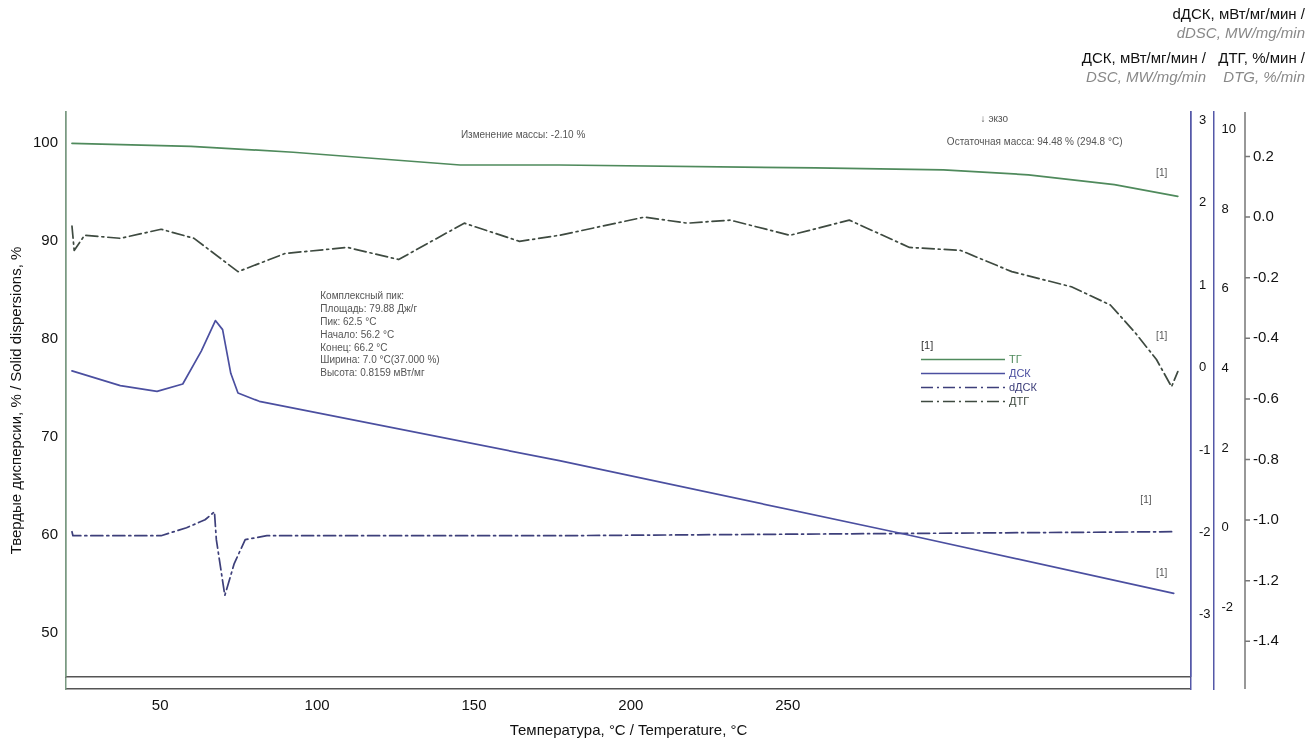 The height and width of the screenshot is (748, 1309). I want to click on text: dДСК, so click(1023, 386).